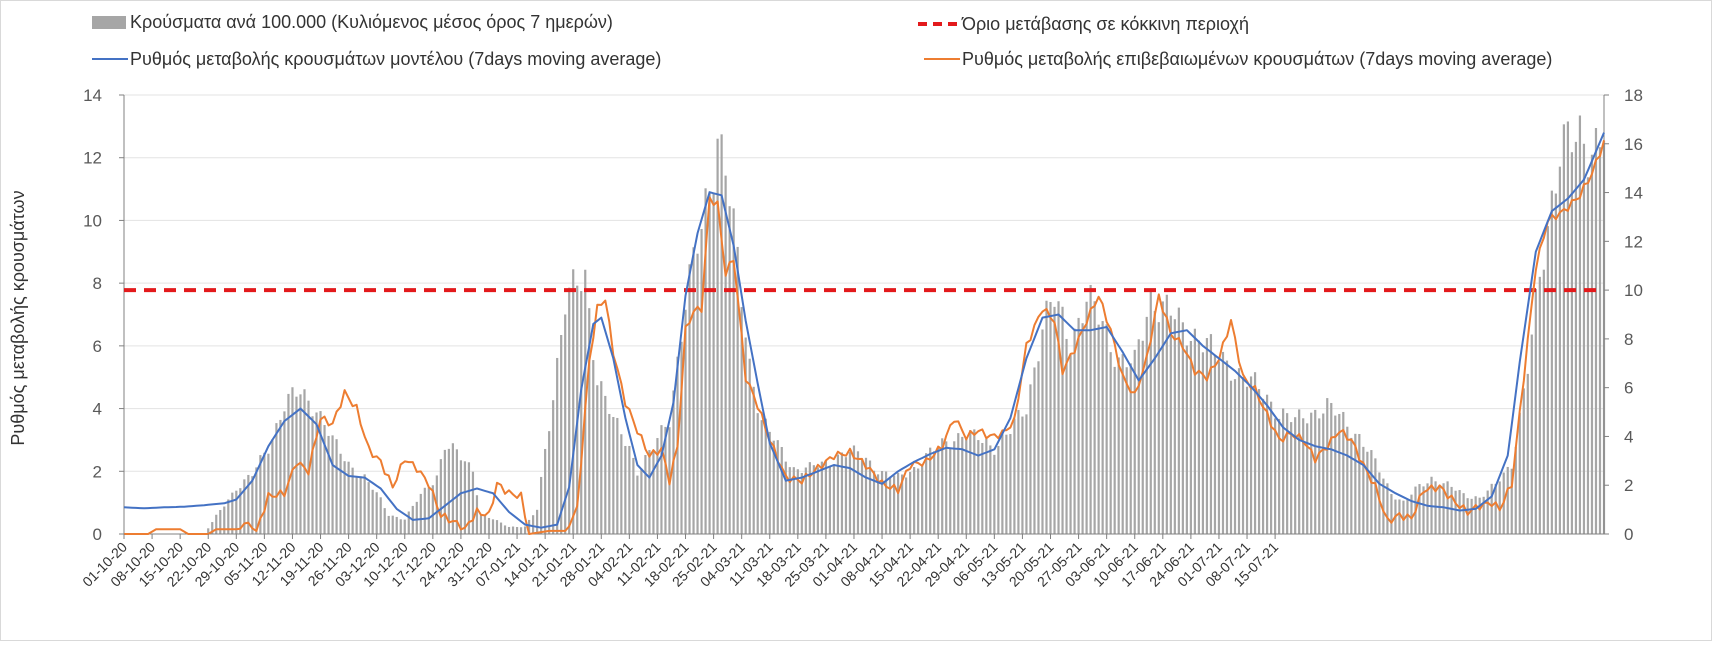 Image resolution: width=1712 pixels, height=646 pixels. What do you see at coordinates (97, 409) in the screenshot?
I see `y-left-tick-label: 4` at bounding box center [97, 409].